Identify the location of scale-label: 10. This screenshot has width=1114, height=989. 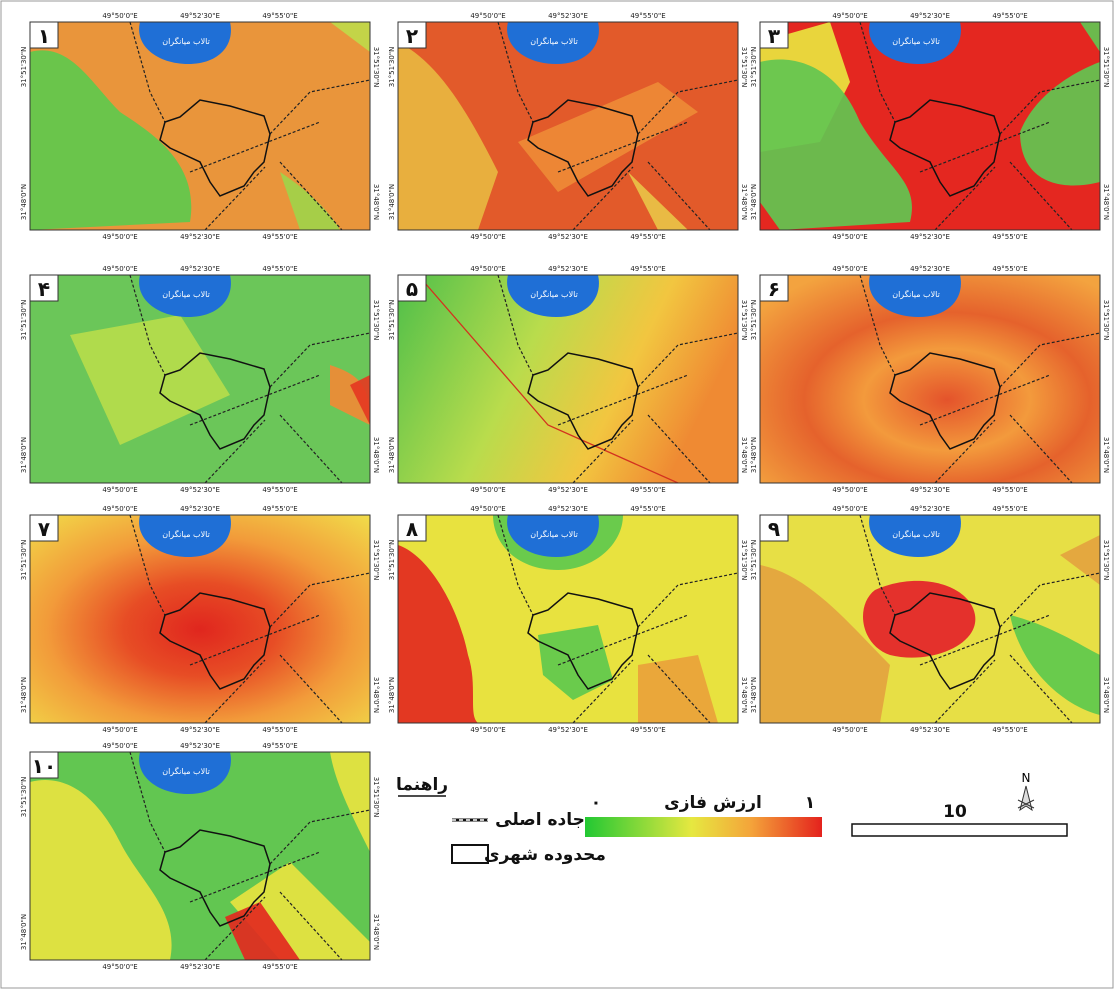
(955, 812).